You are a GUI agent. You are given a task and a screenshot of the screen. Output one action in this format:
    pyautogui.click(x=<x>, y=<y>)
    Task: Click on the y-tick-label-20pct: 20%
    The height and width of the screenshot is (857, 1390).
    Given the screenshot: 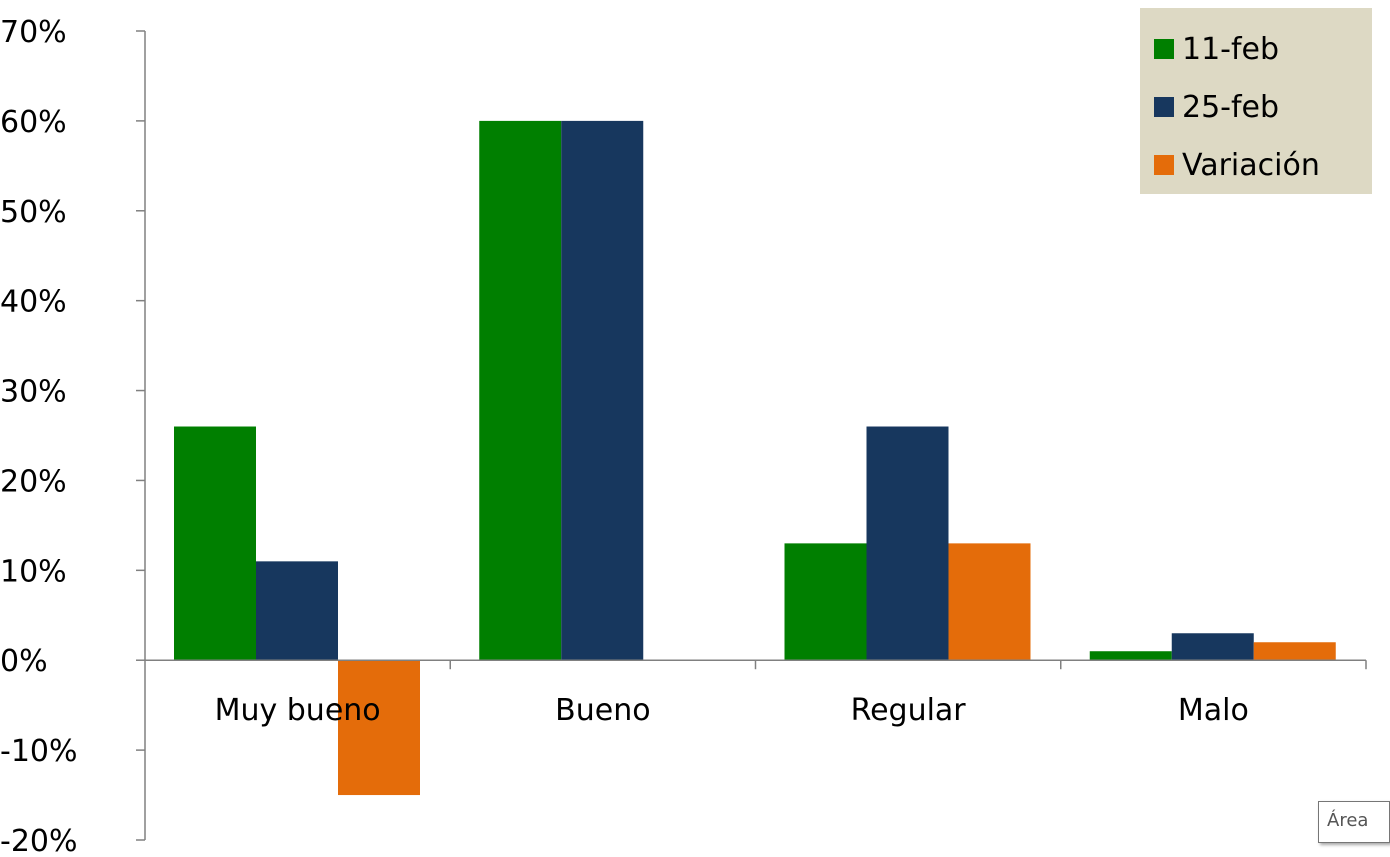 What is the action you would take?
    pyautogui.click(x=33, y=481)
    